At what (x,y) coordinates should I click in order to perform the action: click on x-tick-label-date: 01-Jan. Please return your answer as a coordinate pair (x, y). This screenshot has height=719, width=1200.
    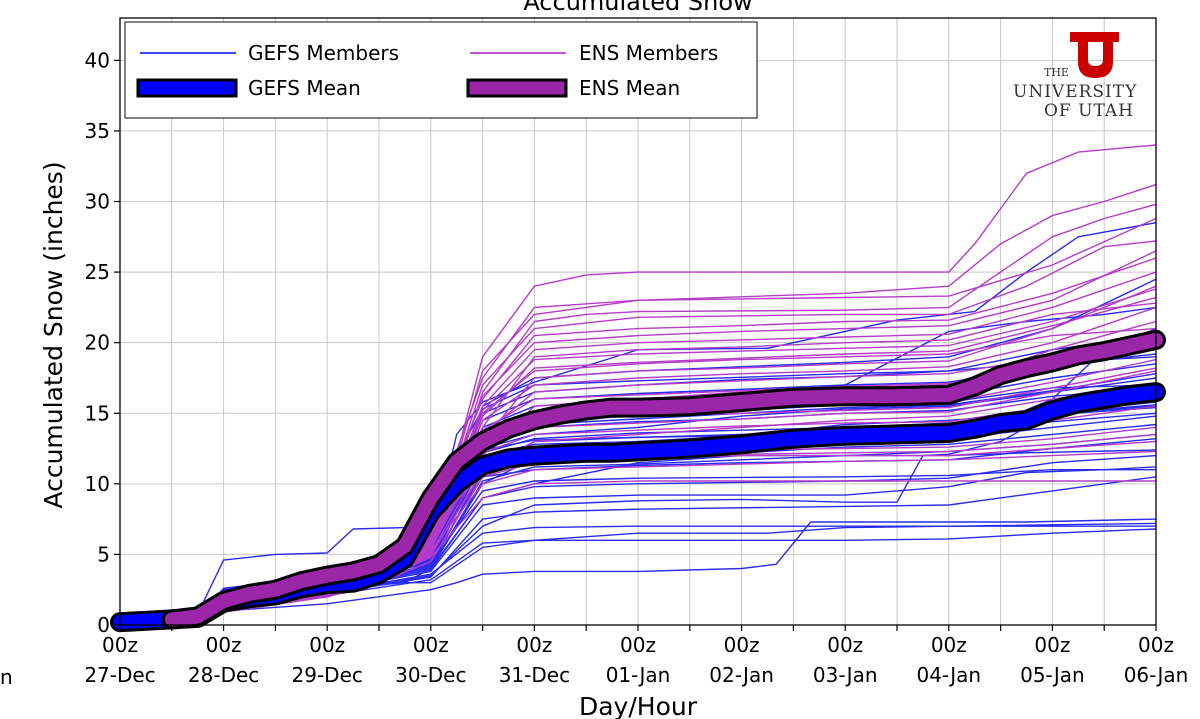
    Looking at the image, I should click on (638, 675).